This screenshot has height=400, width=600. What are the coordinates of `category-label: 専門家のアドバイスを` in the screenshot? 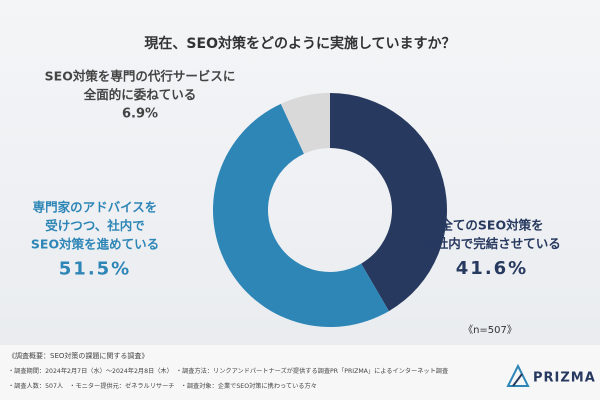 It's located at (95, 207).